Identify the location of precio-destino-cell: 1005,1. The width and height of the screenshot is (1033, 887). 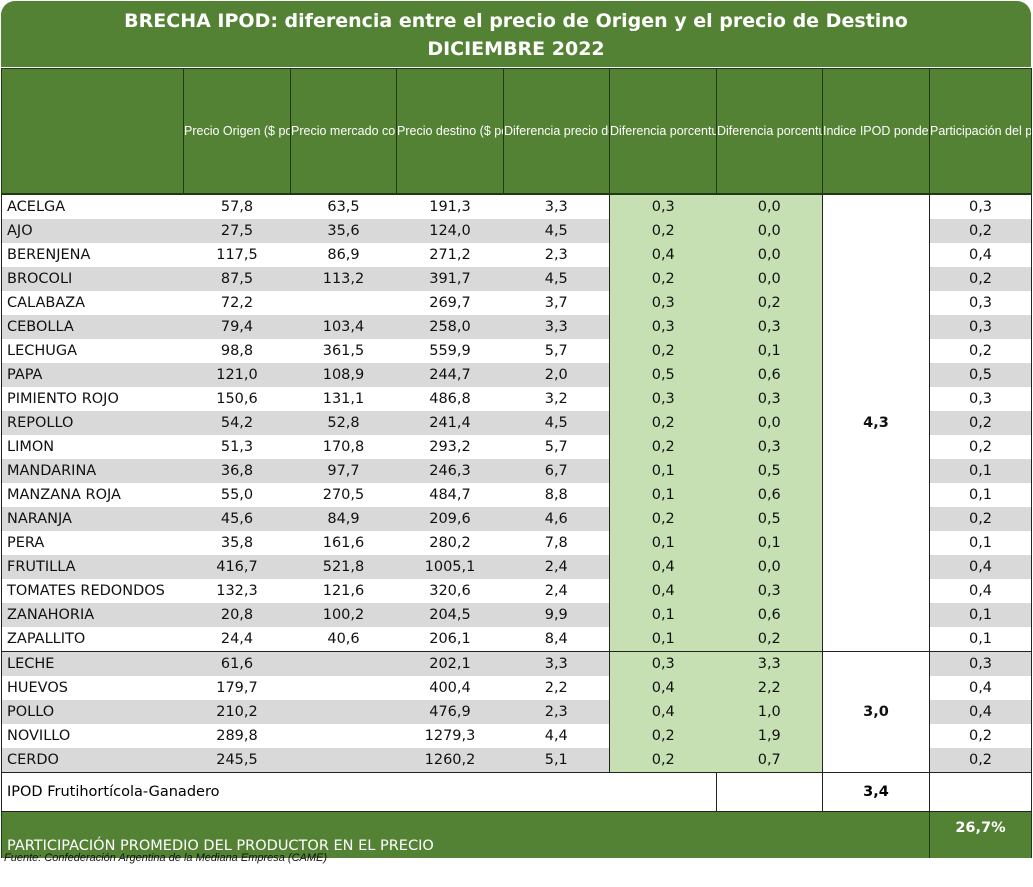
(450, 567).